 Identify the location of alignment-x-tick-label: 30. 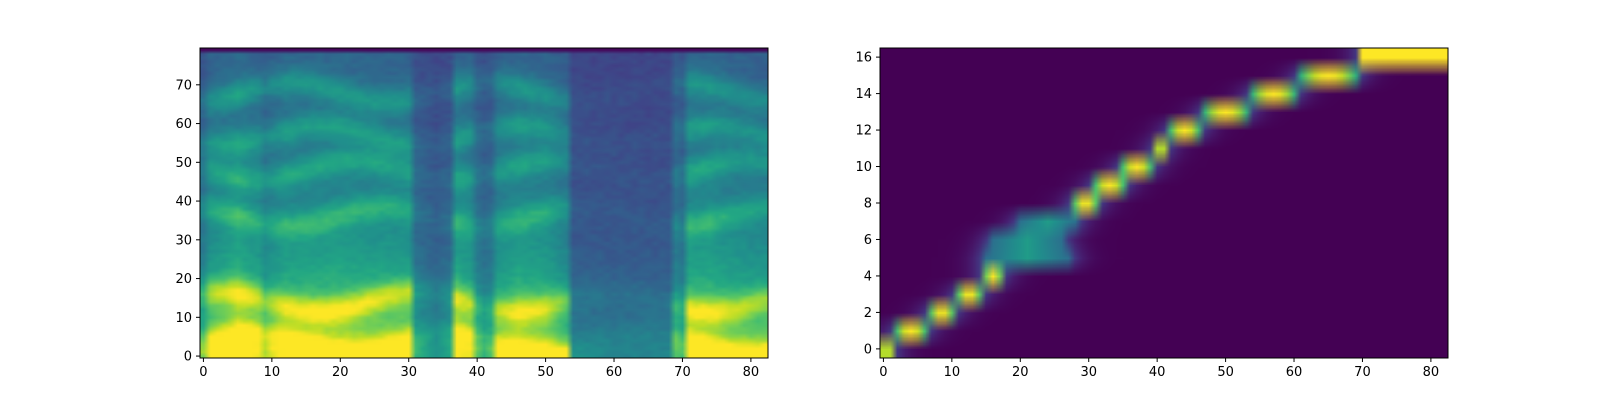
(1088, 372).